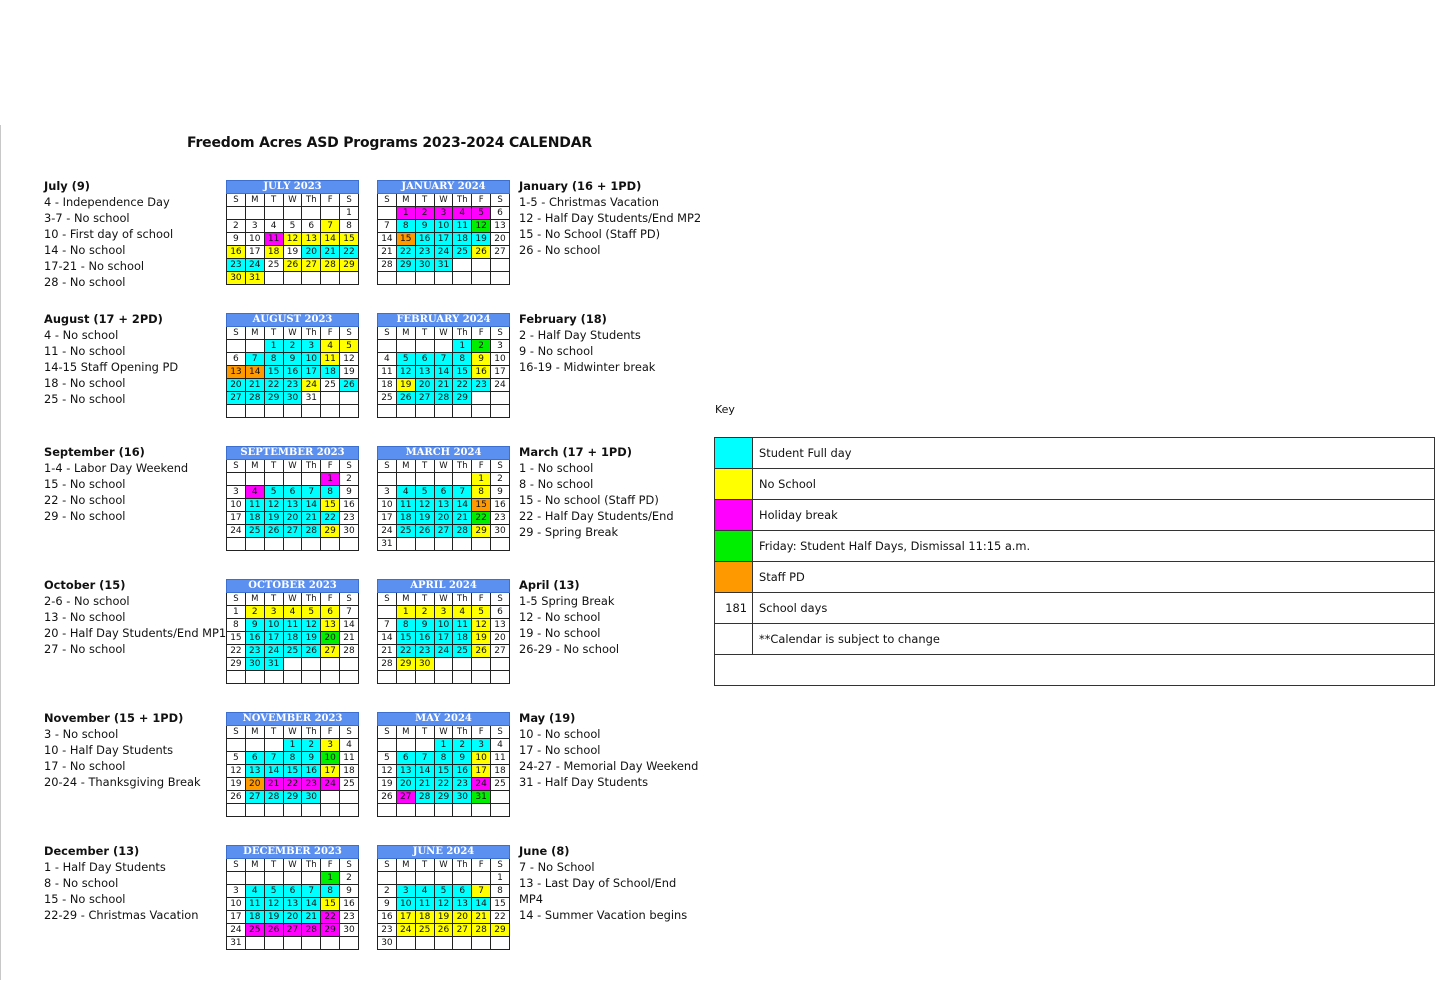  Describe the element at coordinates (273, 865) in the screenshot. I see `weekday-label: T` at that location.